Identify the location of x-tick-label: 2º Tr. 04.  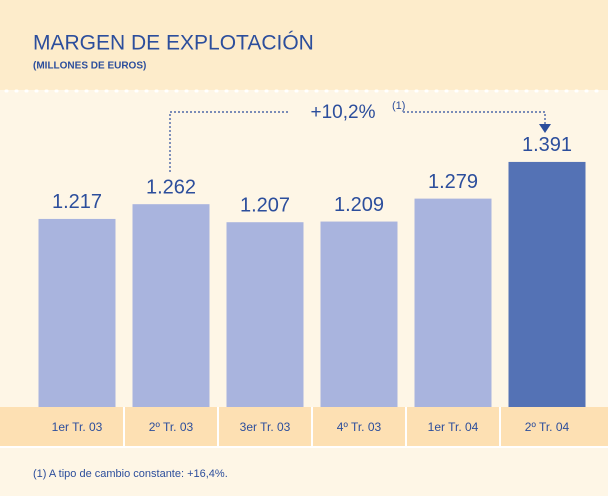
(547, 427).